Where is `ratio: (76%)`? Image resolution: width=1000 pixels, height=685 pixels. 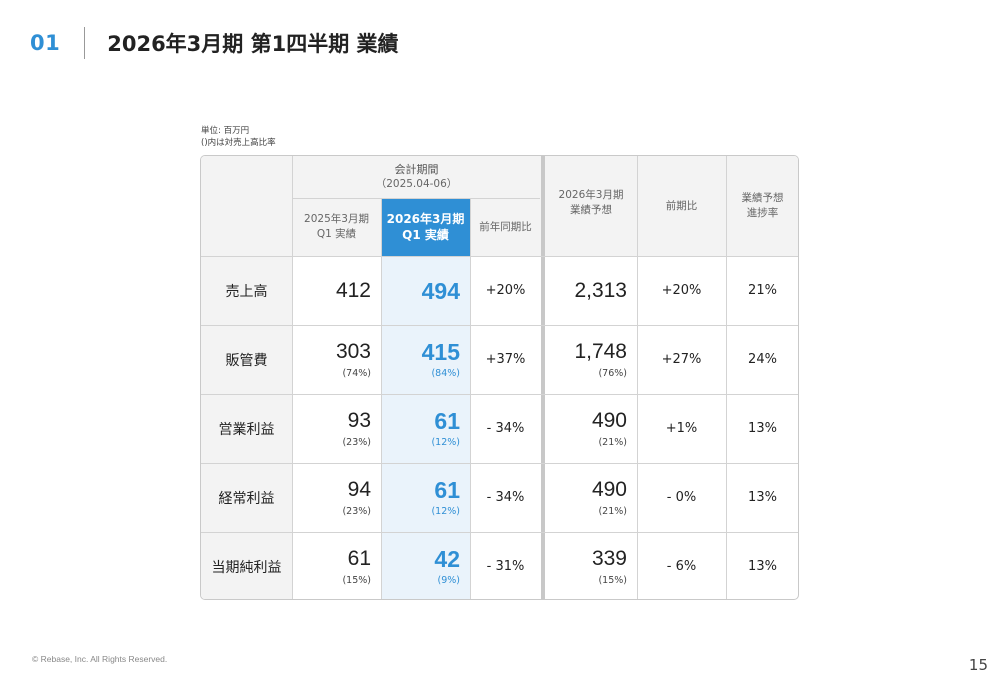 ratio: (76%) is located at coordinates (612, 373).